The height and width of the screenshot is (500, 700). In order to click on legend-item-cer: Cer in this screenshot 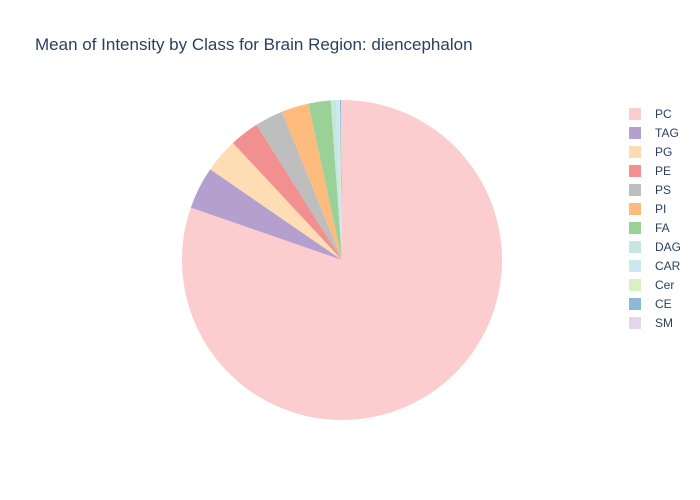, I will do `click(651, 285)`.